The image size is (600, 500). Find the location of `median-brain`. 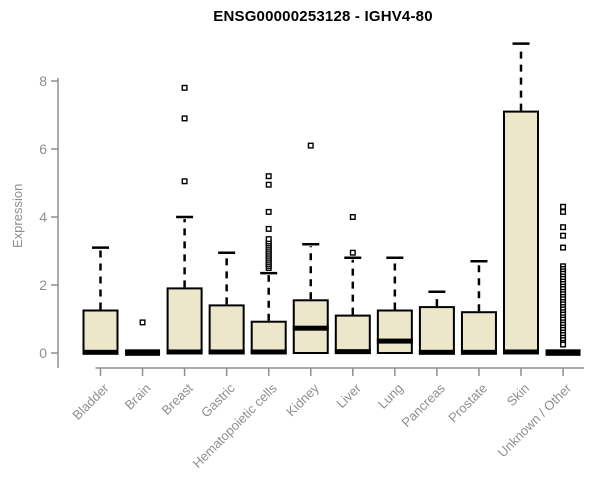

median-brain is located at coordinates (143, 352).